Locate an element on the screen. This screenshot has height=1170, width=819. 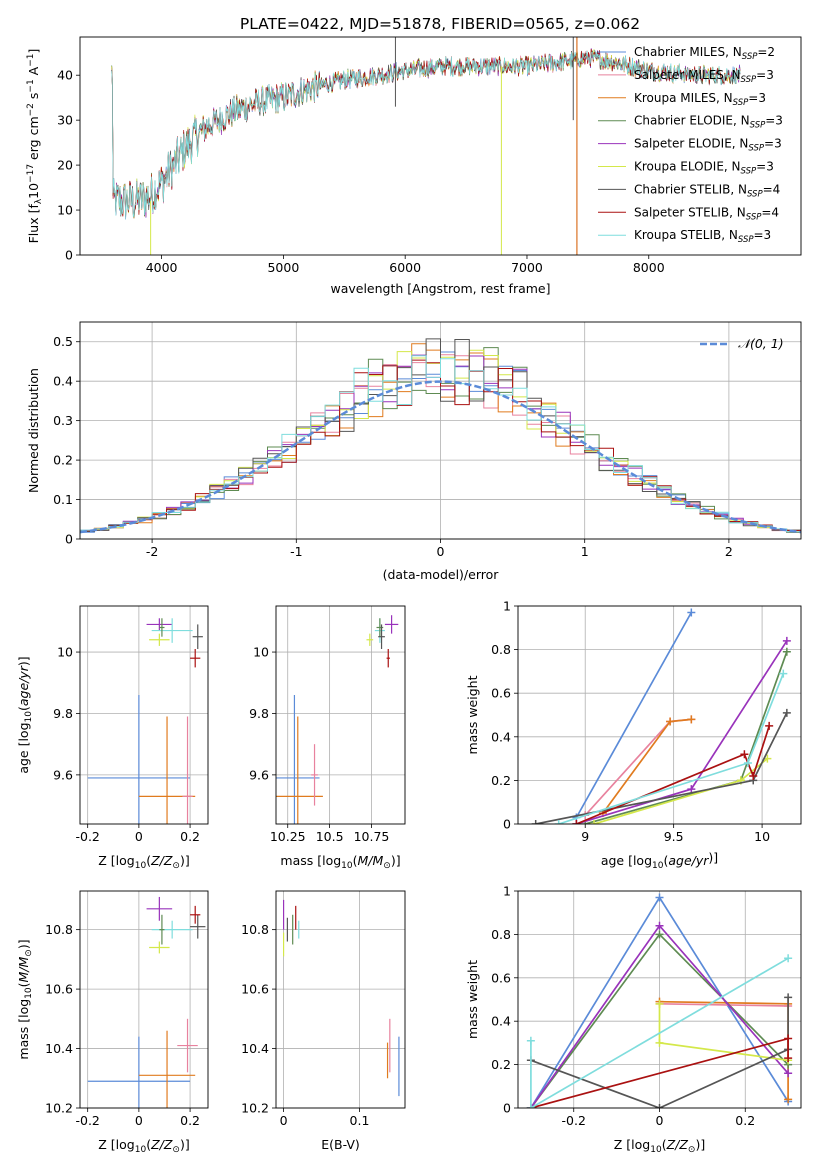
legend-entry: Kroupa ELODIE, NSSP=3 is located at coordinates (704, 168).